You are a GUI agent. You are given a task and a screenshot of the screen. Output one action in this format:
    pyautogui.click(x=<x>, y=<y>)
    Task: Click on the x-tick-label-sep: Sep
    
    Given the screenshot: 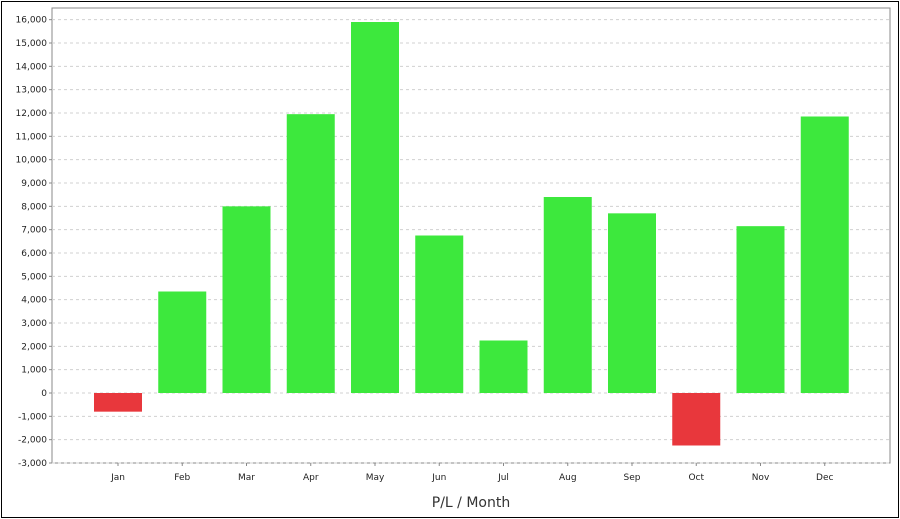 What is the action you would take?
    pyautogui.click(x=632, y=478)
    